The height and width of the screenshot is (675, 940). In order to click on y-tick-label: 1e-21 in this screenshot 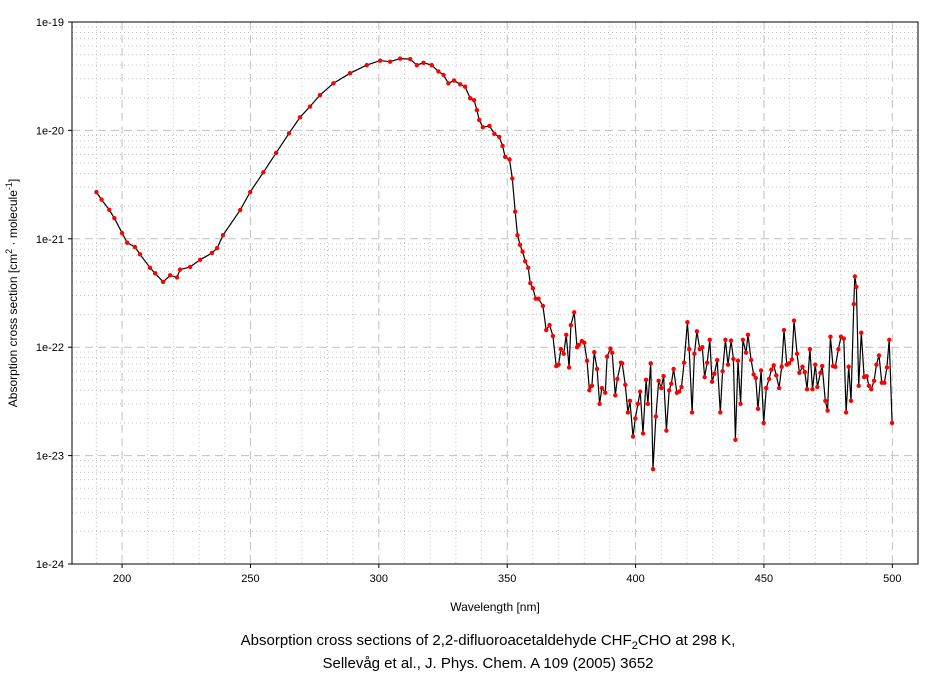, I will do `click(50, 240)`.